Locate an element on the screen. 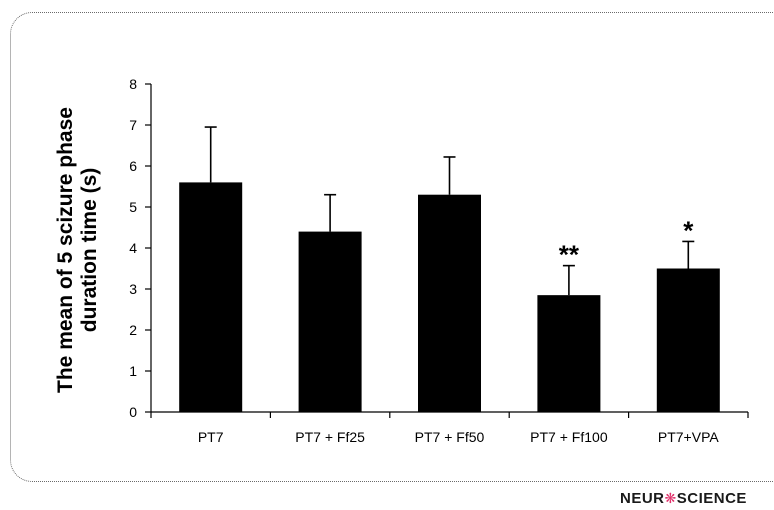  y-tick-label: 8 is located at coordinates (133, 84).